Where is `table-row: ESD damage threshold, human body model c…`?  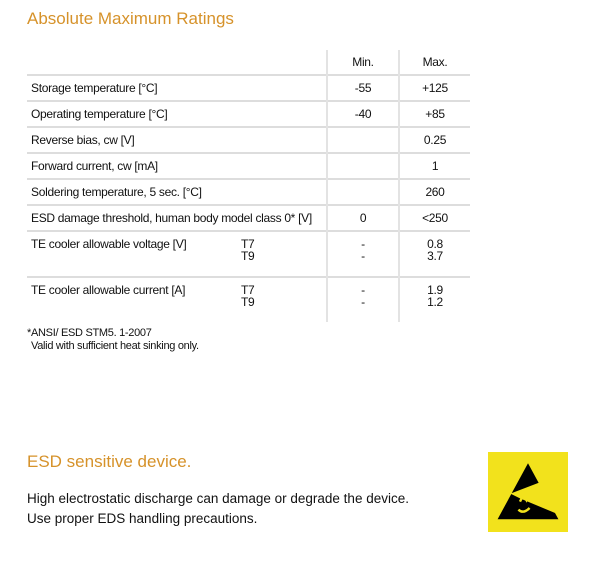
table-row: ESD damage threshold, human body model c… is located at coordinates (248, 217).